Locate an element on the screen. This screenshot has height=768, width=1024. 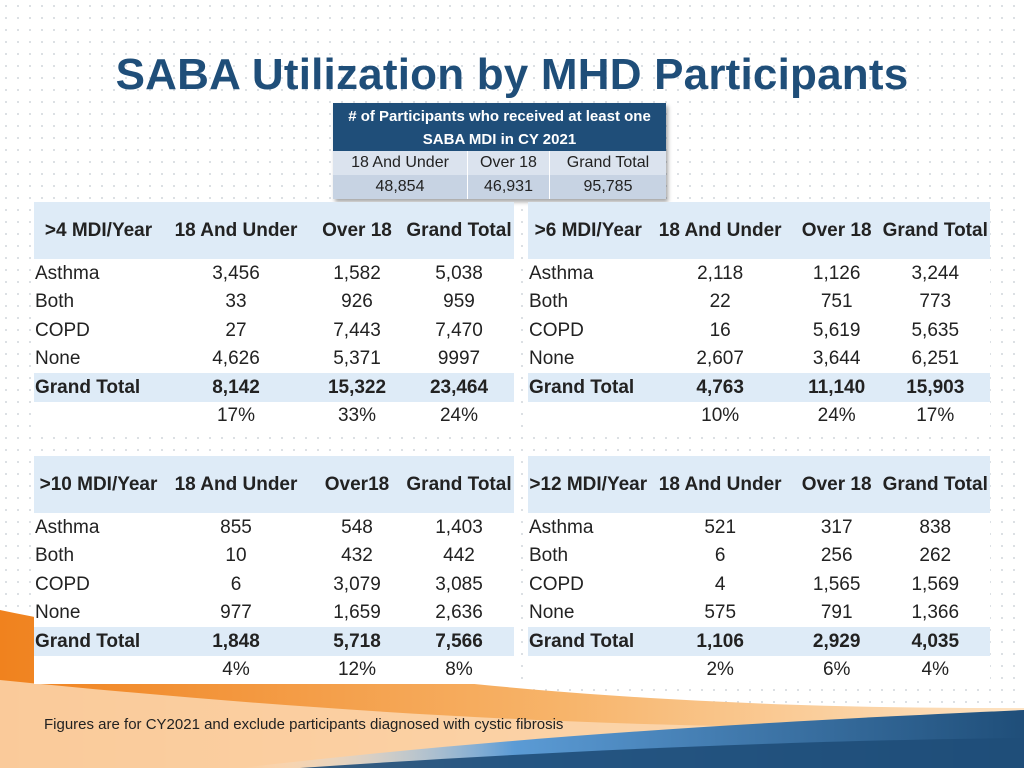
table-cell: 4,763 is located at coordinates (720, 387).